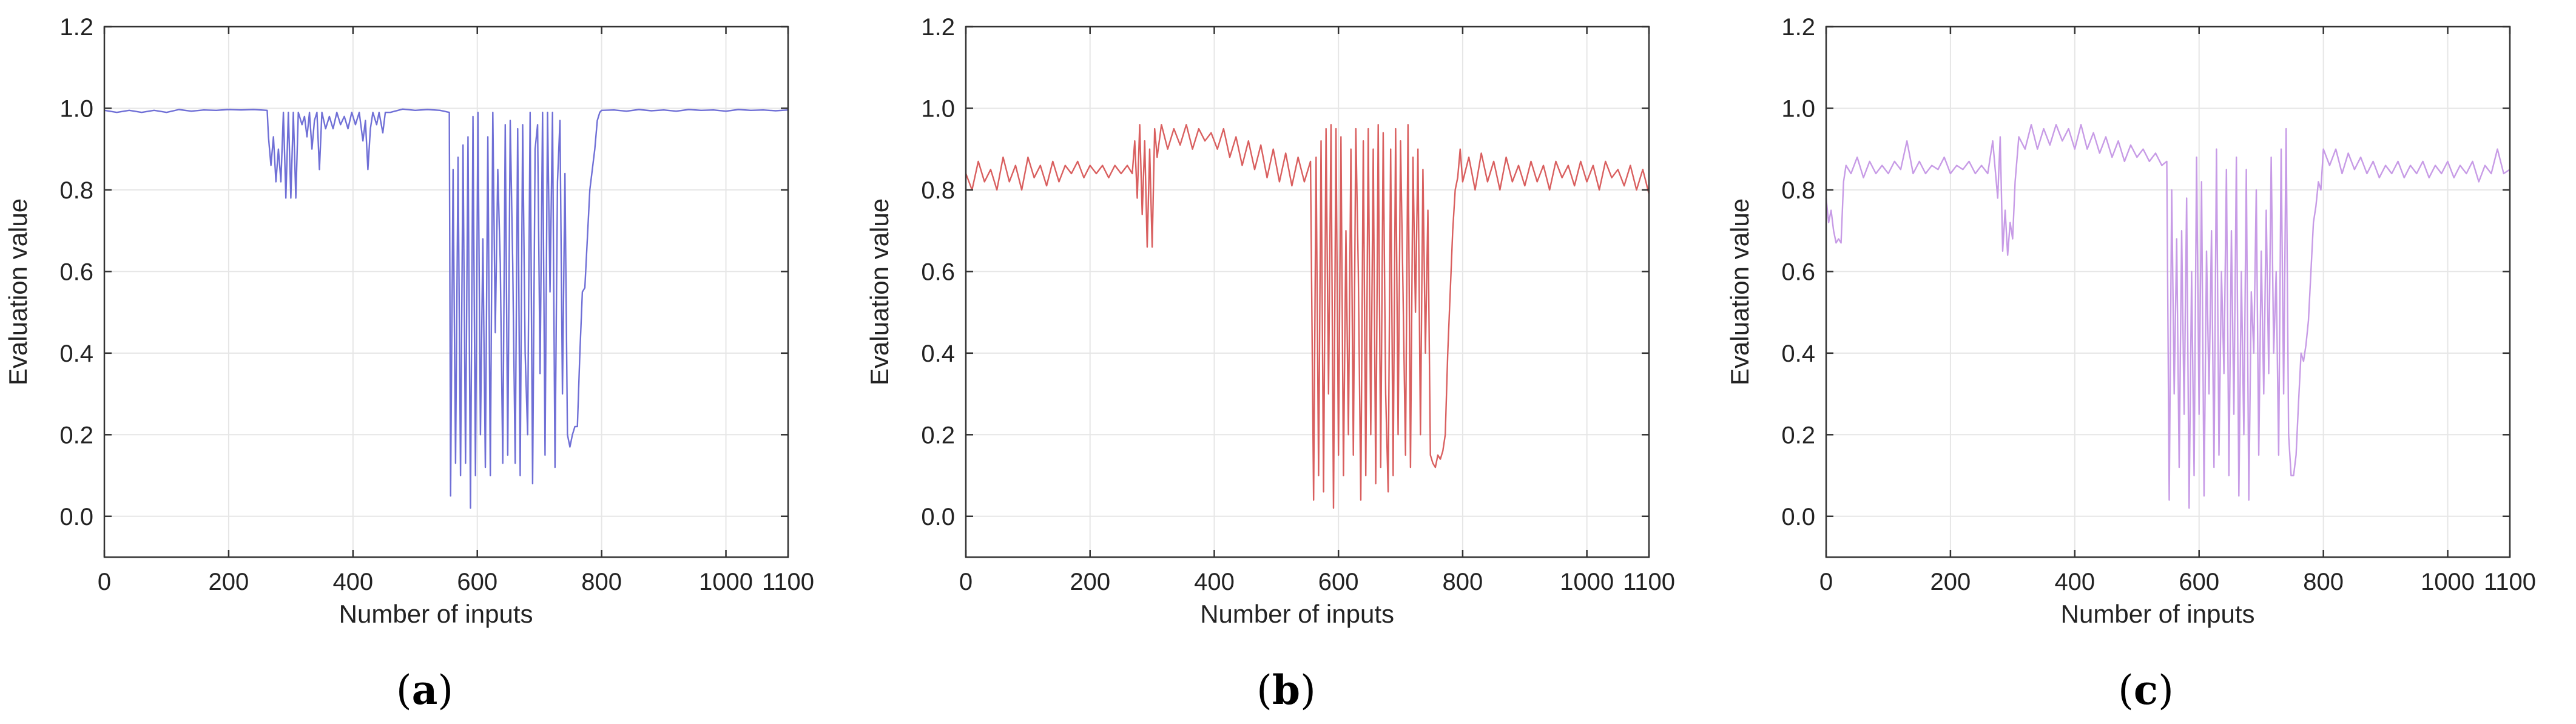 The height and width of the screenshot is (724, 2576). I want to click on chart-a-xtick-label: 1000, so click(726, 582).